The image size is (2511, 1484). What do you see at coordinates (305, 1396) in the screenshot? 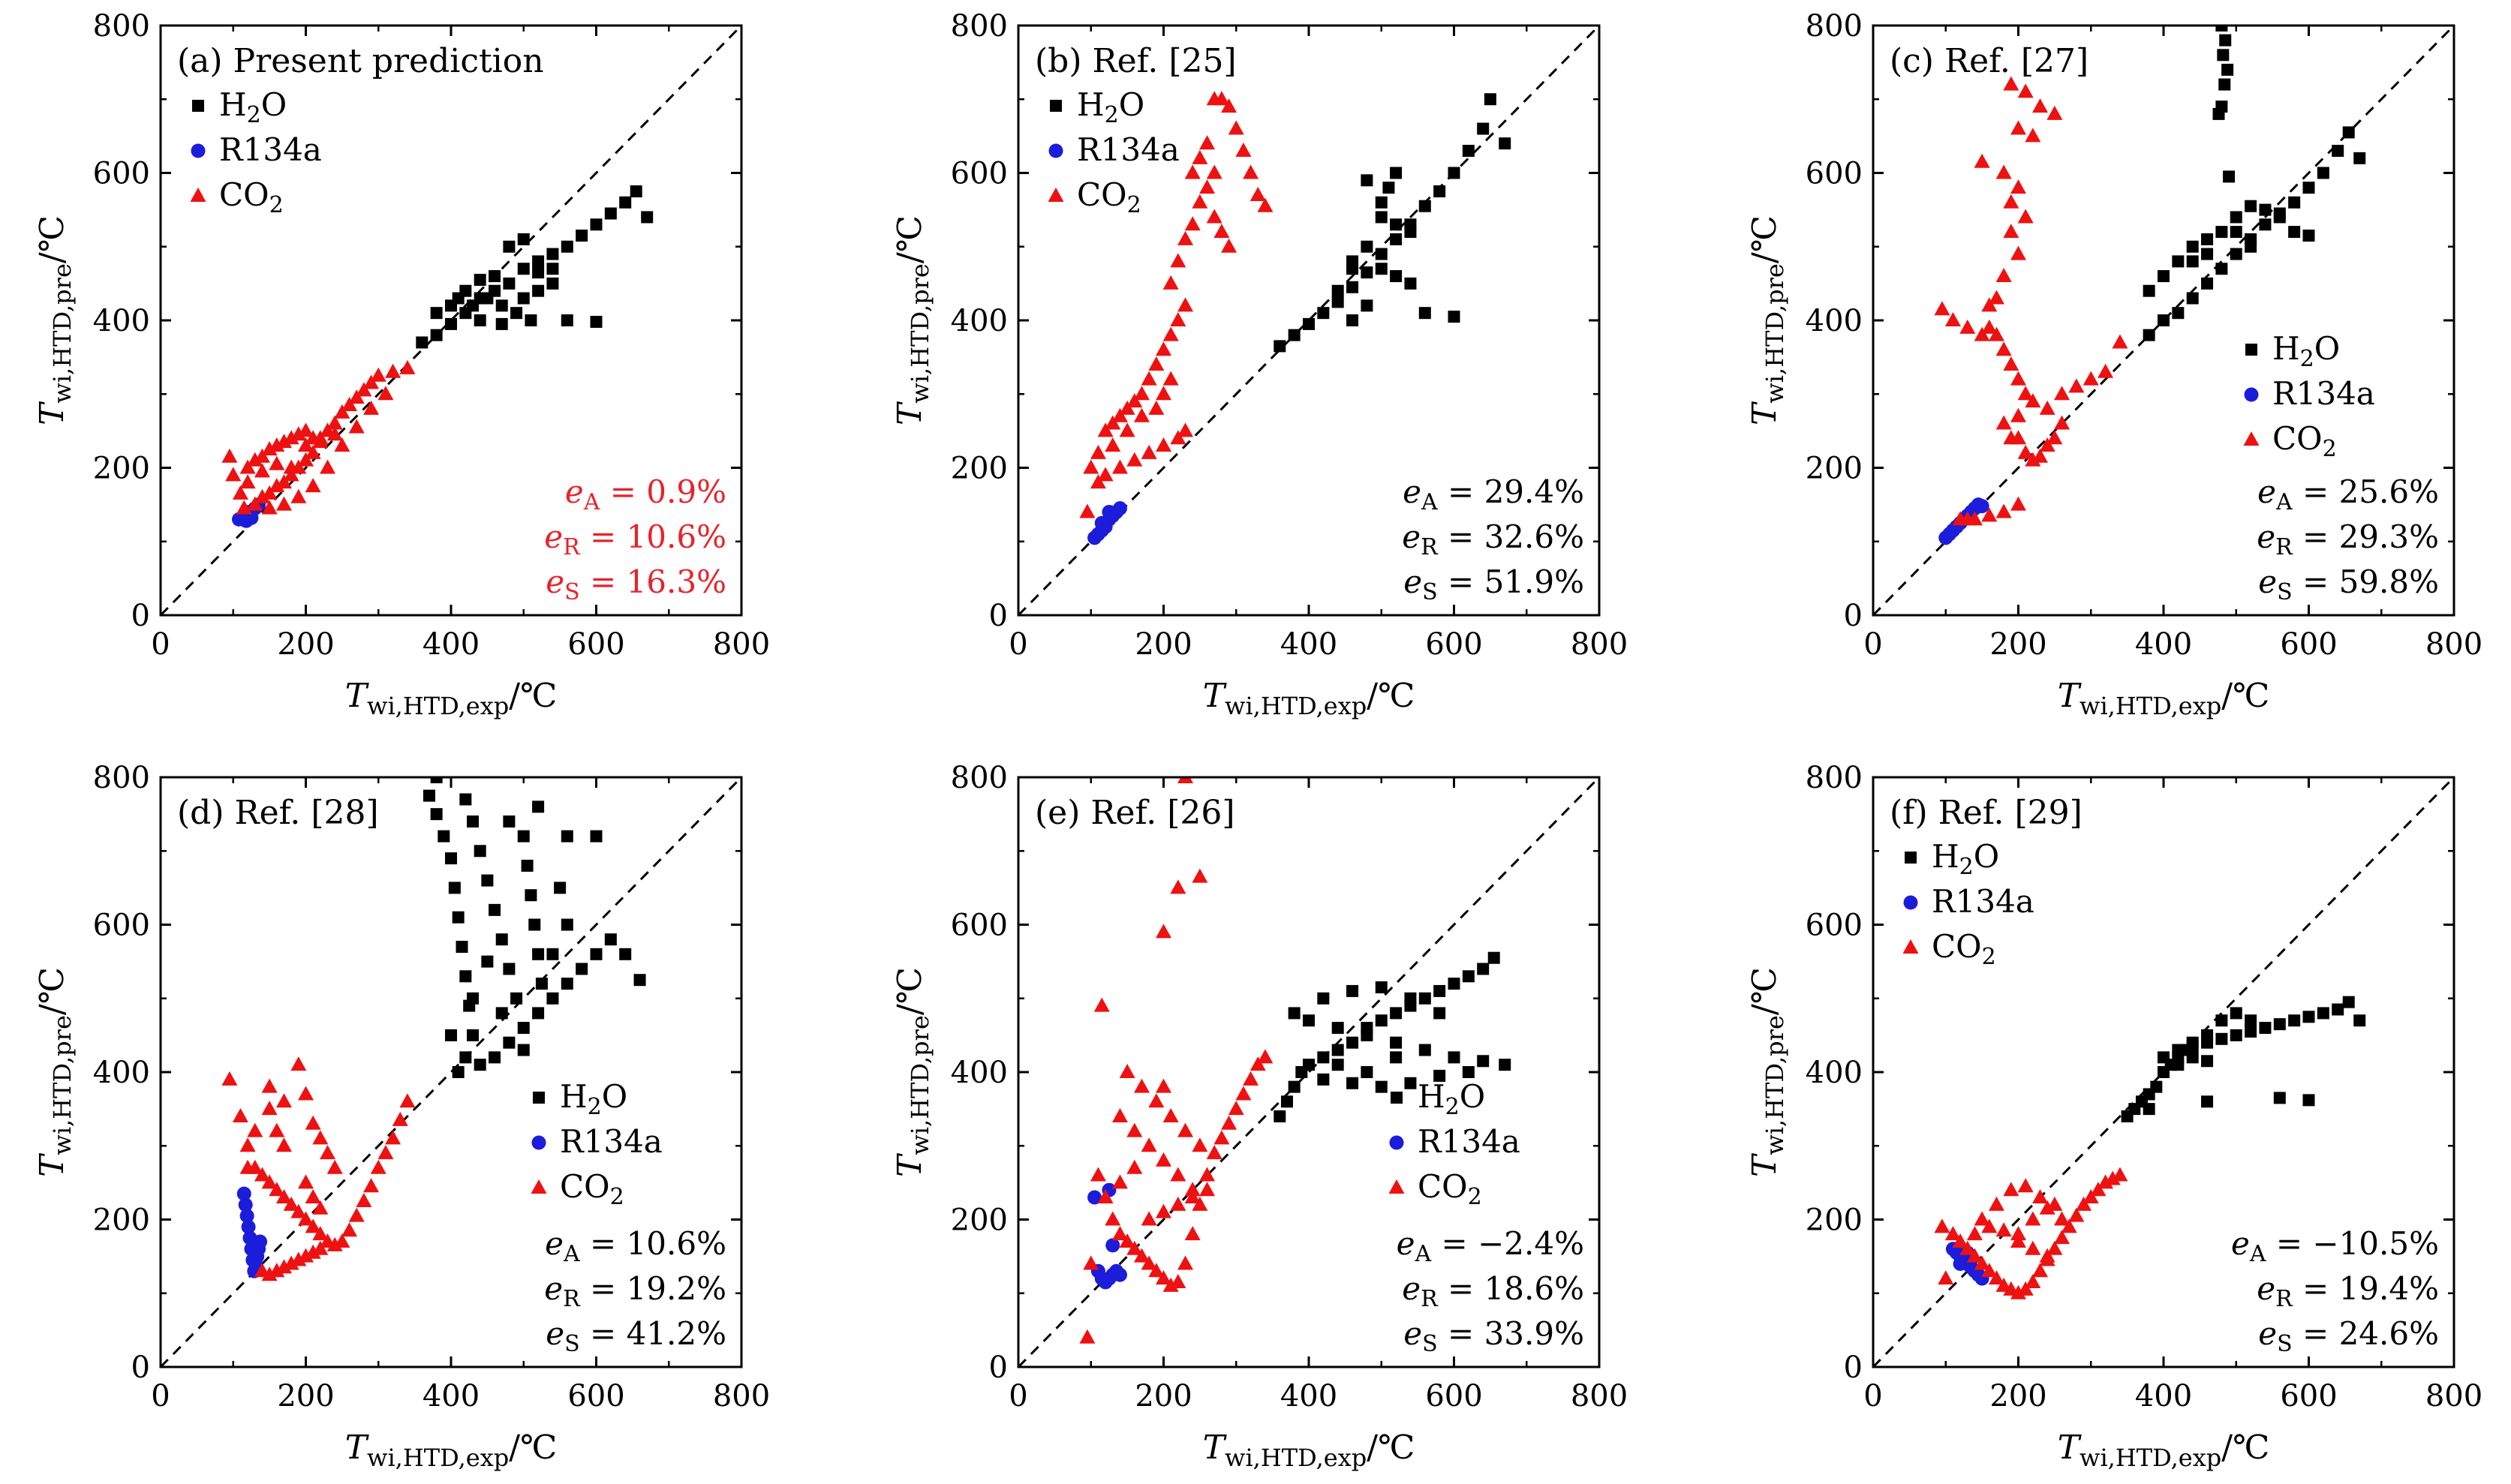
I see `x-tick-label: 200` at bounding box center [305, 1396].